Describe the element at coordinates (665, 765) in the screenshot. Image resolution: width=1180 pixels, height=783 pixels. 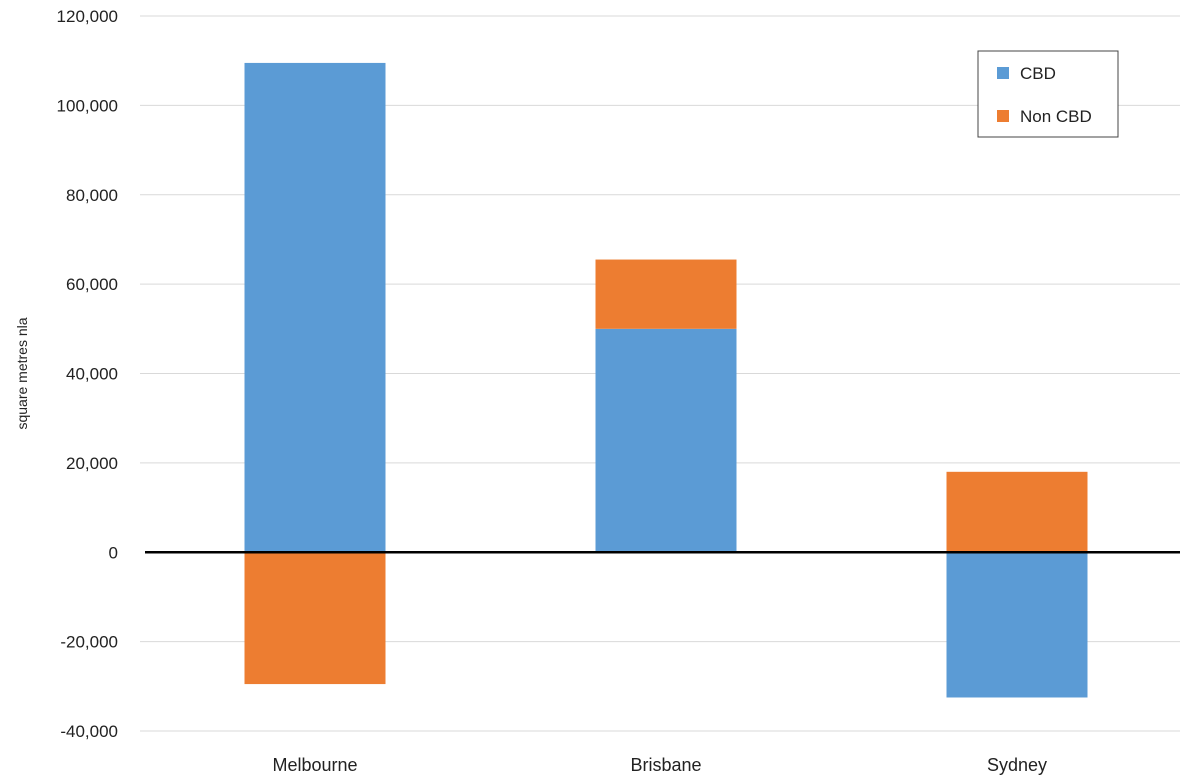
I see `x-category-label: Brisbane` at that location.